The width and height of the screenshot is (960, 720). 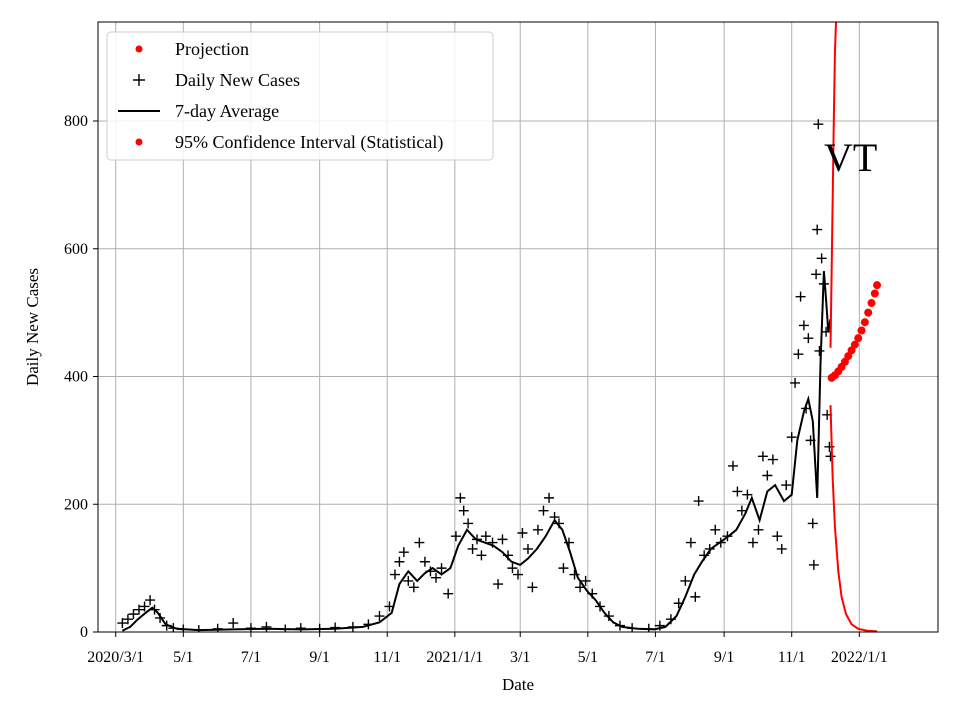 What do you see at coordinates (454, 657) in the screenshot?
I see `x-tick-label: 2021/1/1` at bounding box center [454, 657].